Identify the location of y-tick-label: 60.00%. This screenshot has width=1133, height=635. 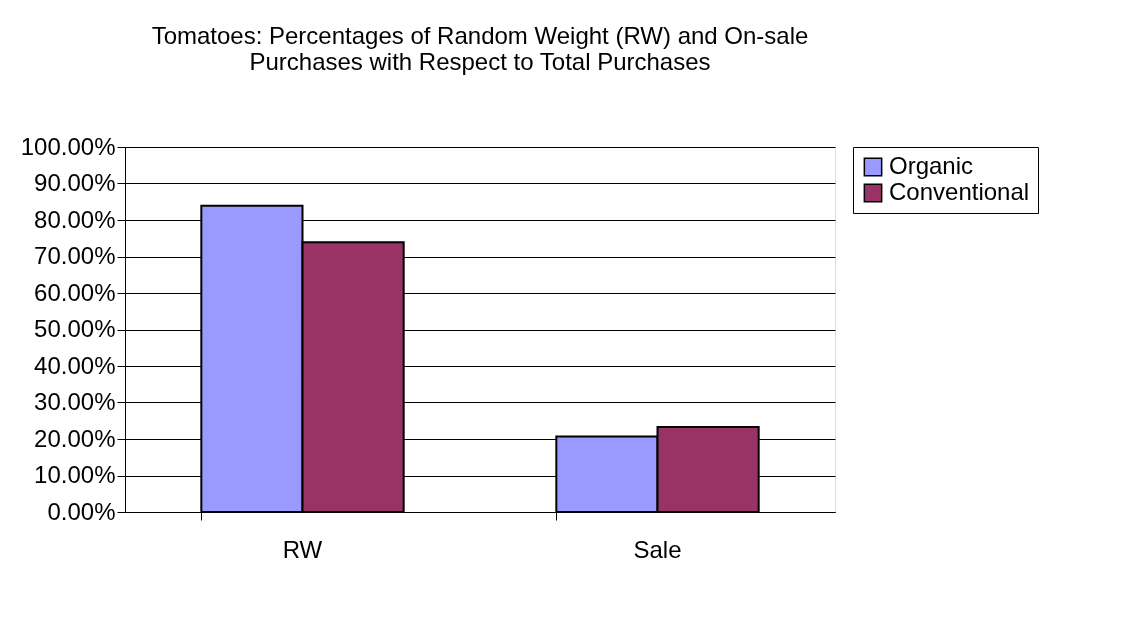
(75, 292).